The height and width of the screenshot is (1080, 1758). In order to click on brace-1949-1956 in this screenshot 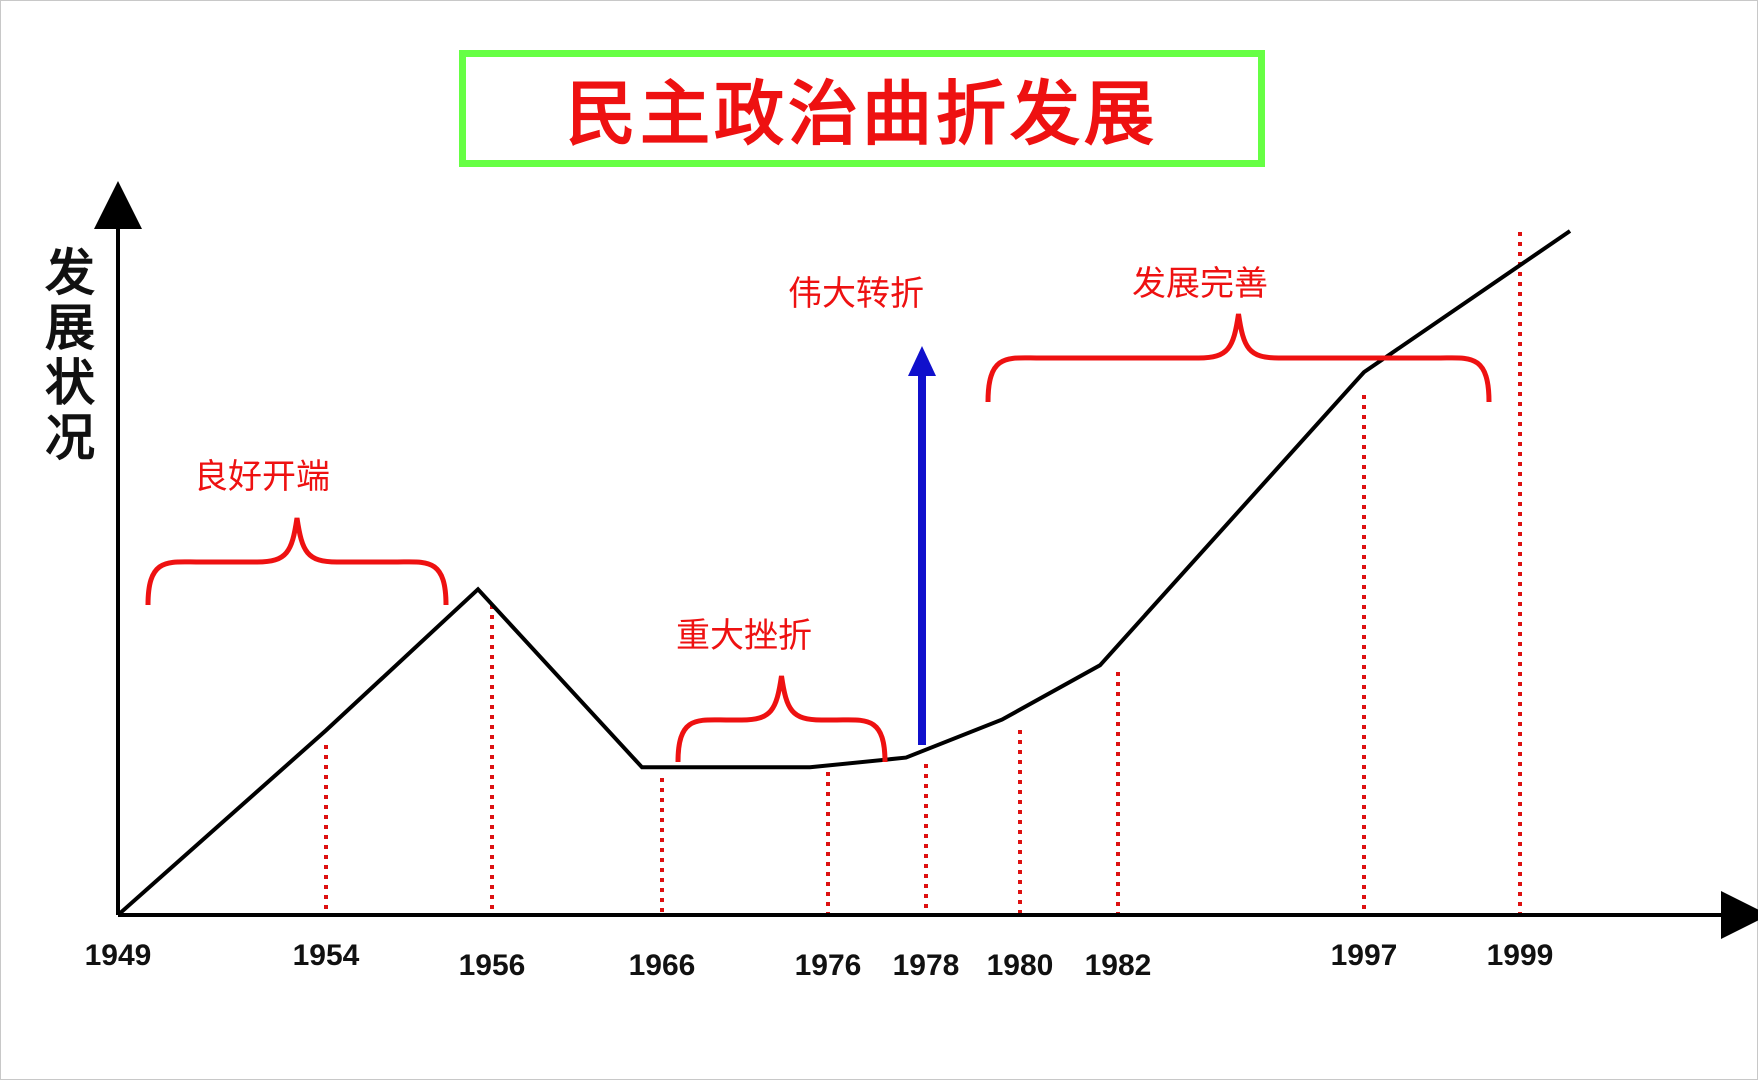, I will do `click(297, 561)`.